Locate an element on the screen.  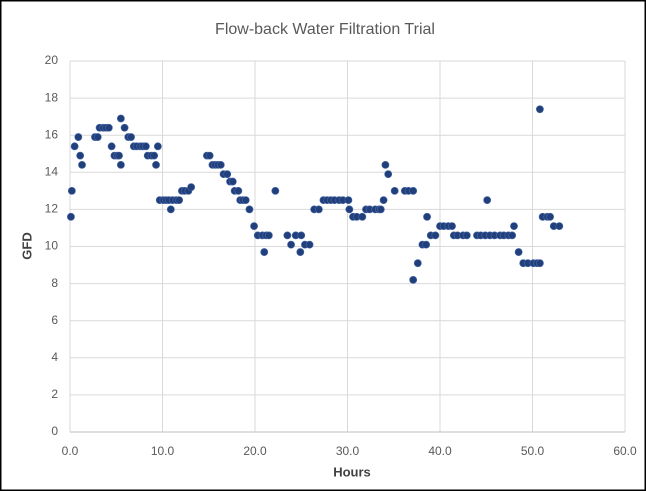
y-tick-label: 20 is located at coordinates (52, 60).